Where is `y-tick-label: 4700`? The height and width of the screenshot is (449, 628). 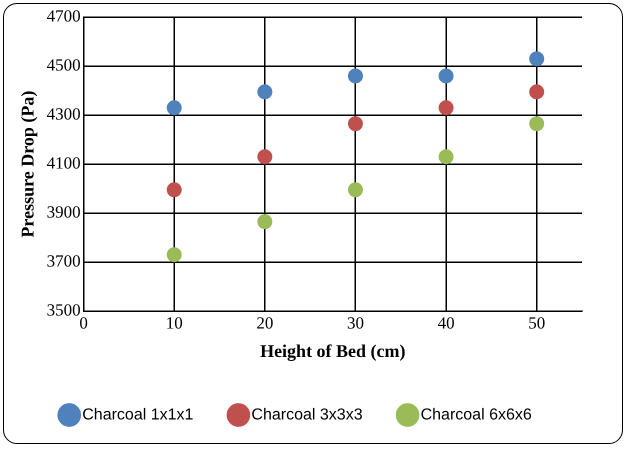 y-tick-label: 4700 is located at coordinates (63, 16).